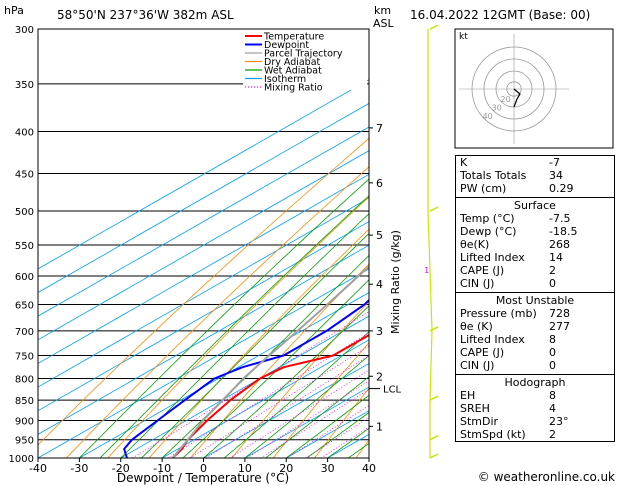  What do you see at coordinates (463, 37) in the screenshot?
I see `hodograph-unit-label: kt` at bounding box center [463, 37].